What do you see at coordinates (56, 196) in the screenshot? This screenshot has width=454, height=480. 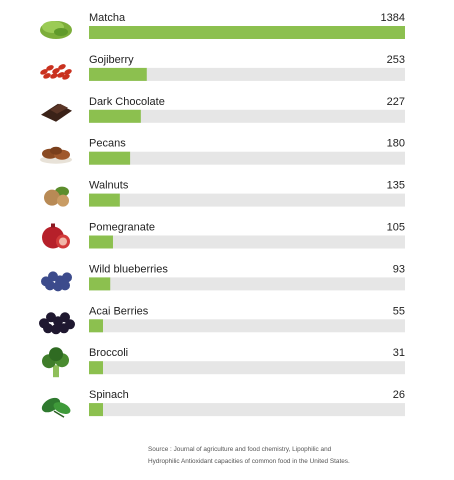 I see `walnuts-icon` at bounding box center [56, 196].